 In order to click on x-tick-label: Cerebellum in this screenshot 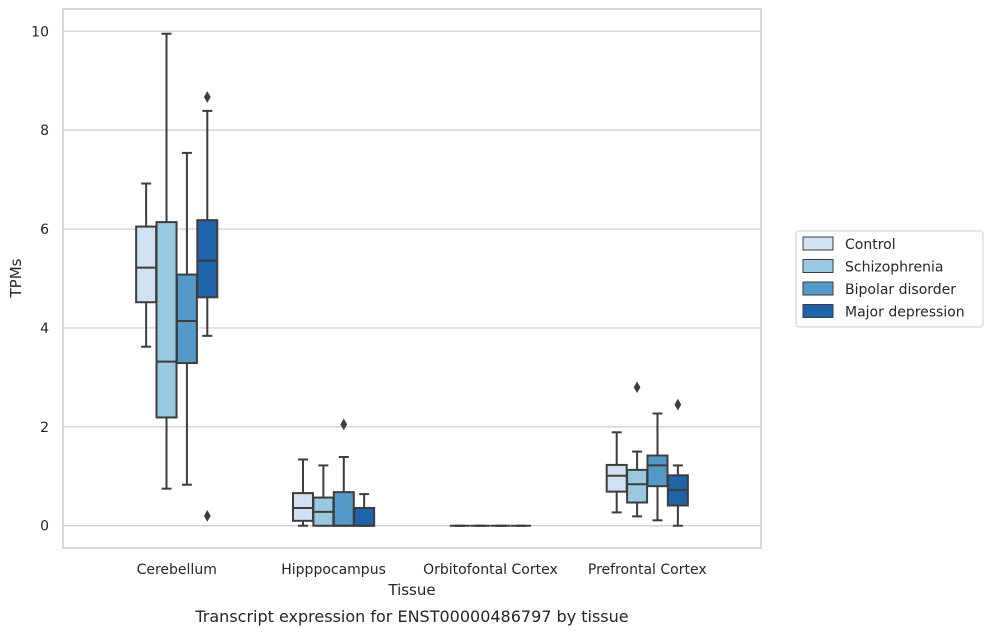, I will do `click(177, 570)`.